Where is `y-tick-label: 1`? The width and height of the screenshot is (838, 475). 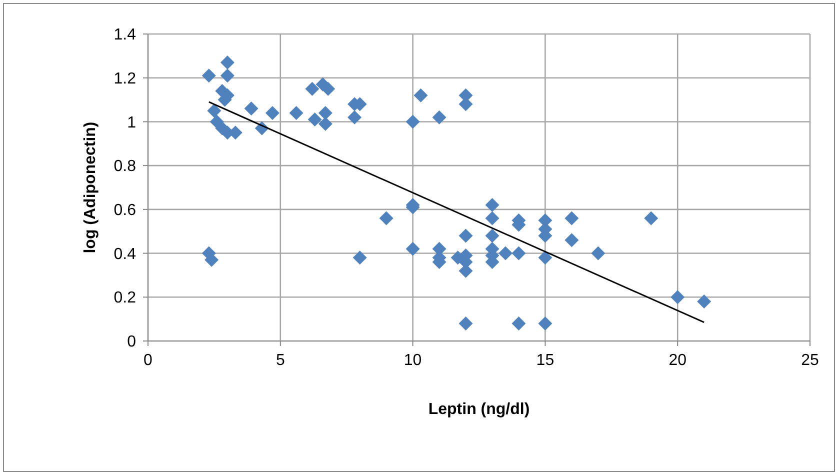 y-tick-label: 1 is located at coordinates (131, 123).